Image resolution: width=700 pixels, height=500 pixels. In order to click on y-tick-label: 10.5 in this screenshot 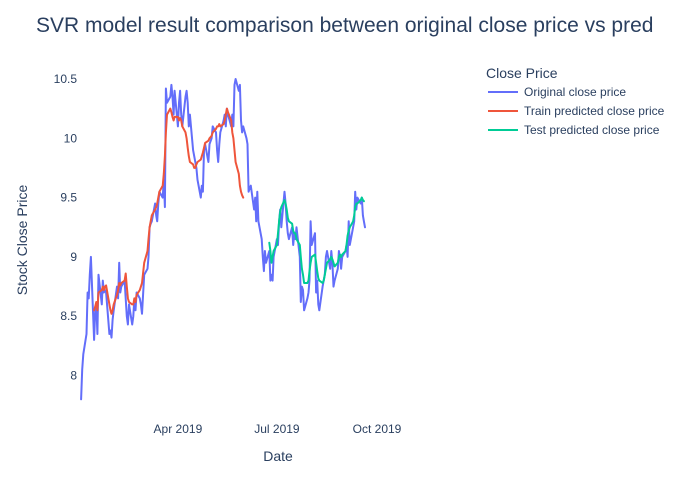, I will do `click(66, 79)`.